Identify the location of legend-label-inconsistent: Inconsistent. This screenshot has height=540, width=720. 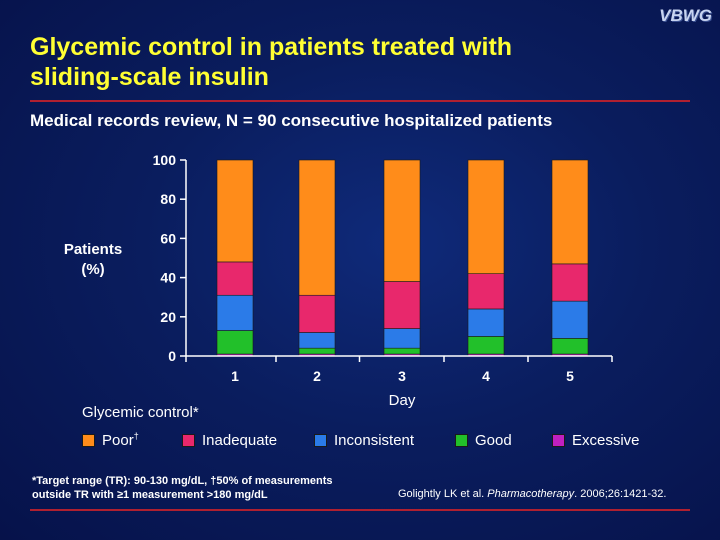
(374, 440).